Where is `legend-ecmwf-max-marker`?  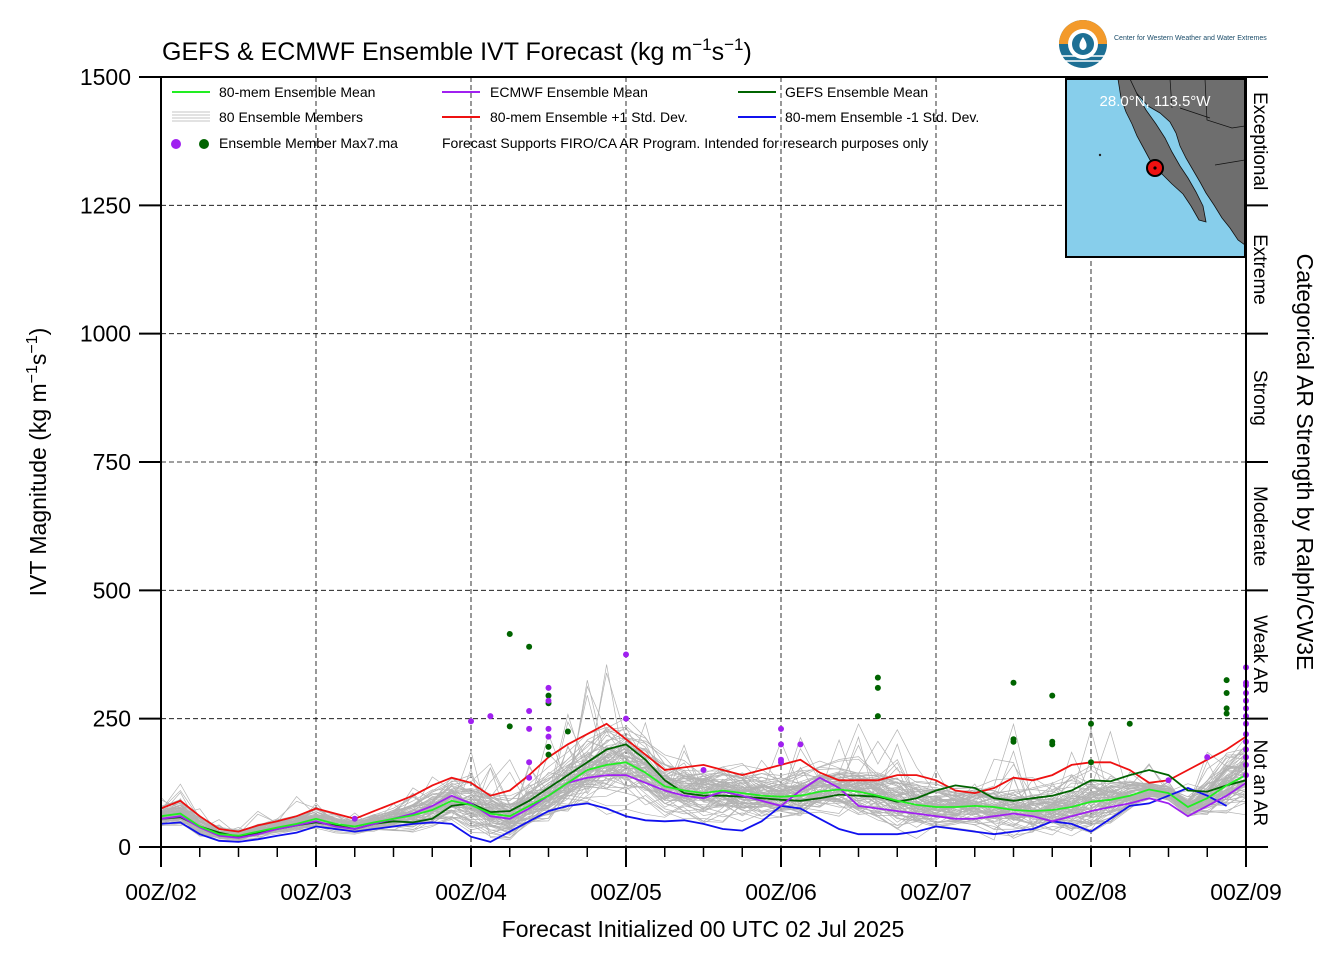
legend-ecmwf-max-marker is located at coordinates (176, 144).